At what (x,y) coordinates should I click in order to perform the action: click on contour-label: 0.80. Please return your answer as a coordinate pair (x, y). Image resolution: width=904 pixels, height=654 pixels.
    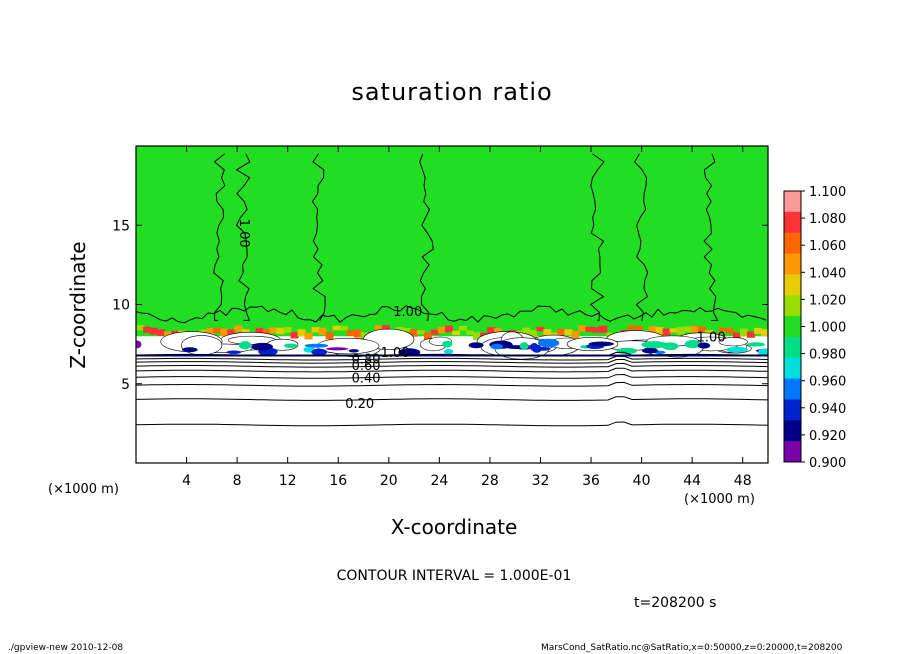
    Looking at the image, I should click on (366, 359).